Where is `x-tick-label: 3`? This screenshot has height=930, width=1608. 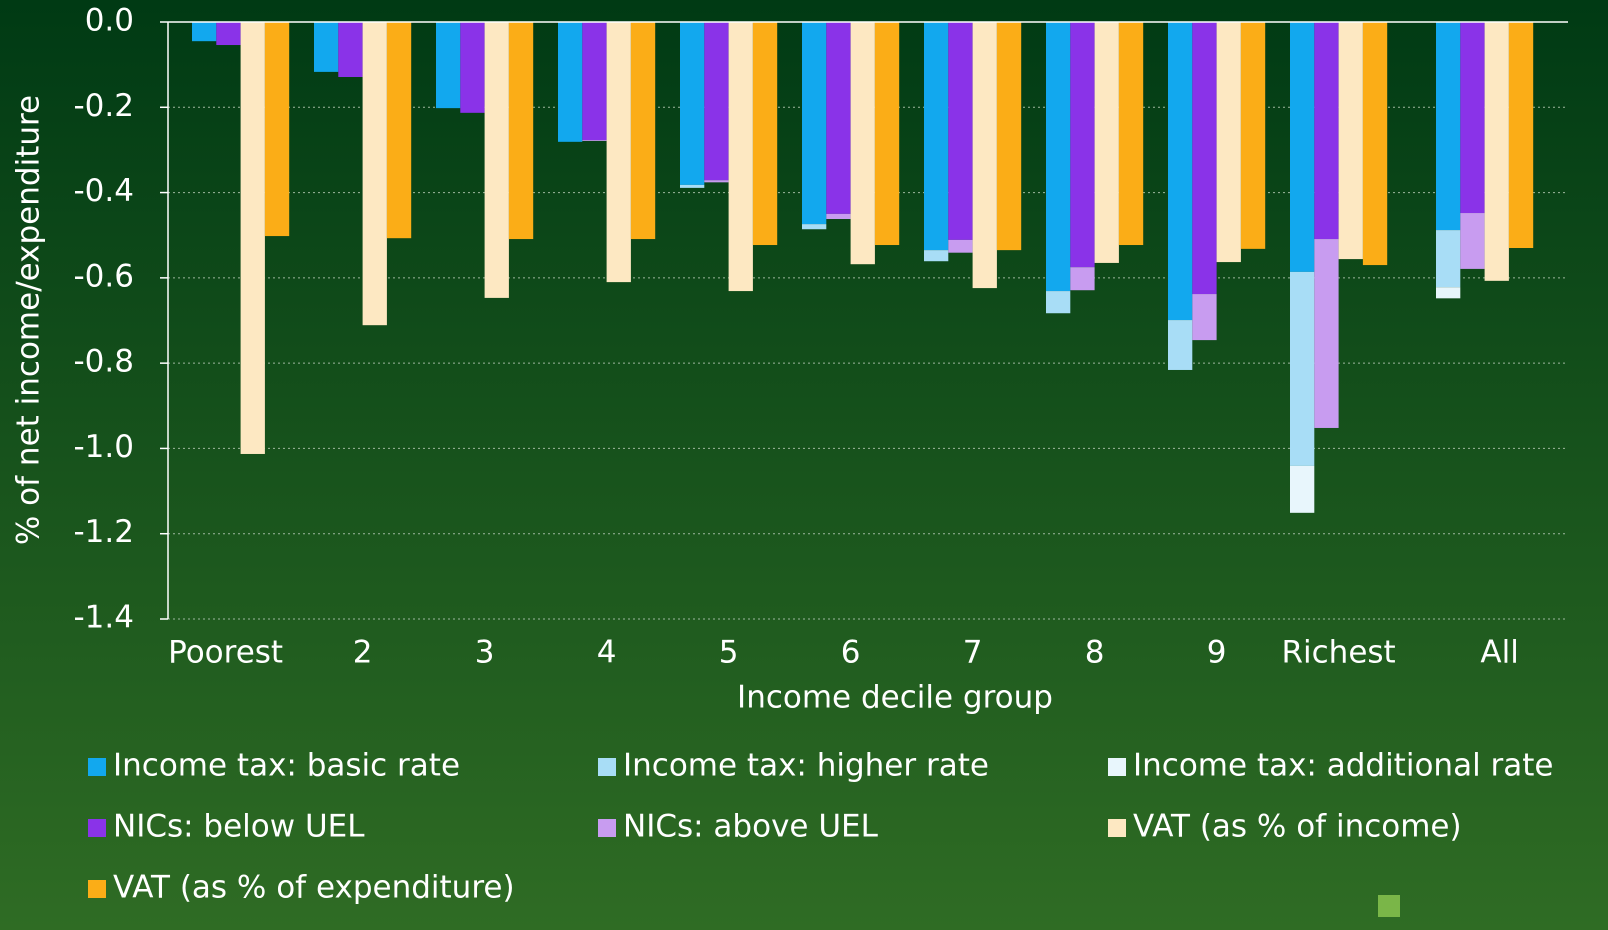
x-tick-label: 3 is located at coordinates (485, 653).